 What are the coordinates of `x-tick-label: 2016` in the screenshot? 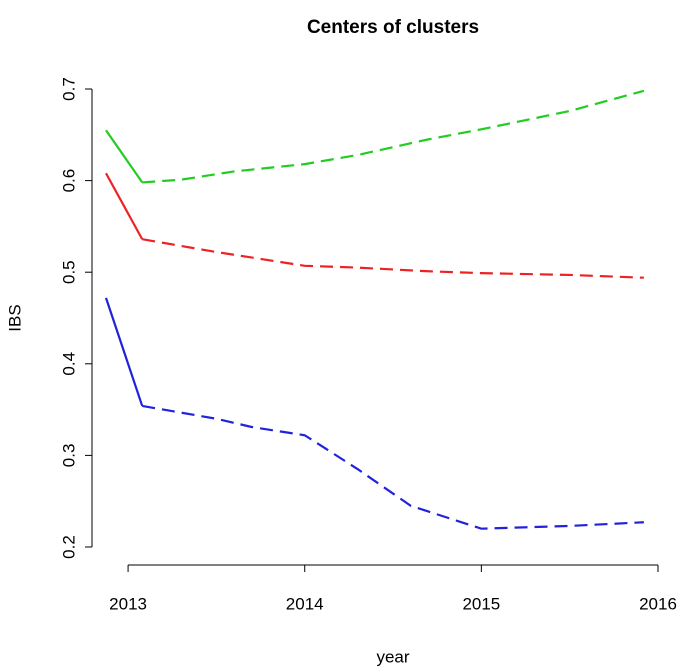 It's located at (658, 603).